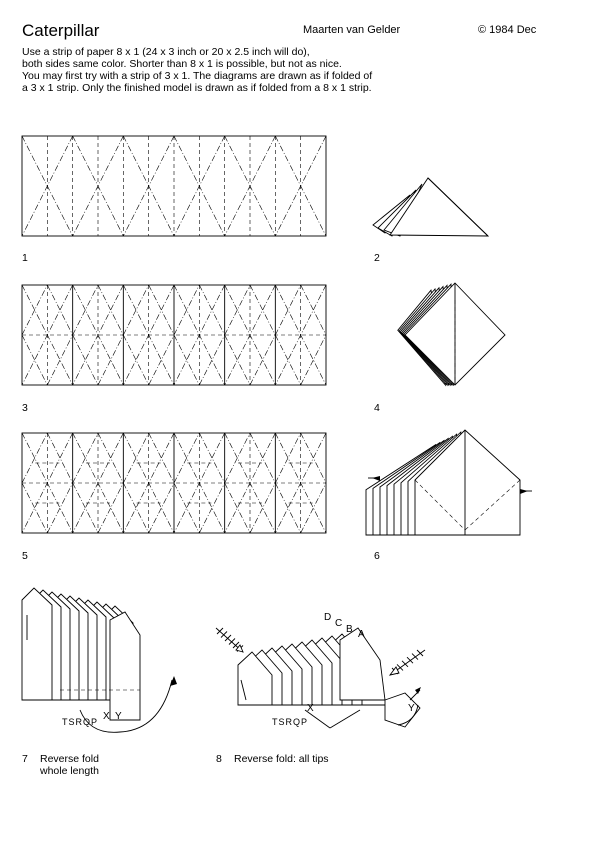 This screenshot has height=842, width=595. Describe the element at coordinates (328, 617) in the screenshot. I see `tip-label: D` at that location.